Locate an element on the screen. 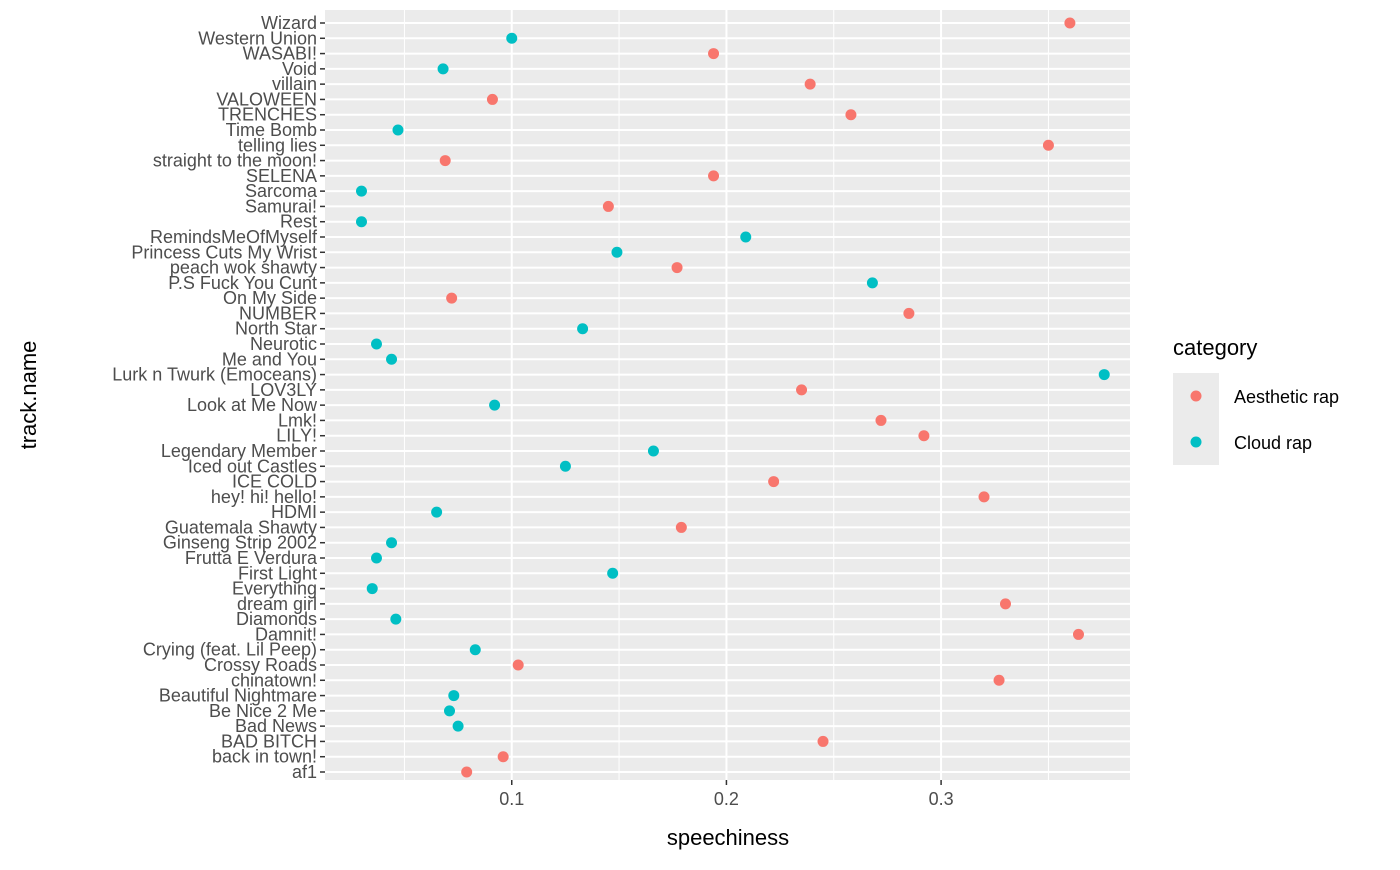 This screenshot has width=1400, height=870. y-tick-label: peach wok shawty is located at coordinates (243, 268).